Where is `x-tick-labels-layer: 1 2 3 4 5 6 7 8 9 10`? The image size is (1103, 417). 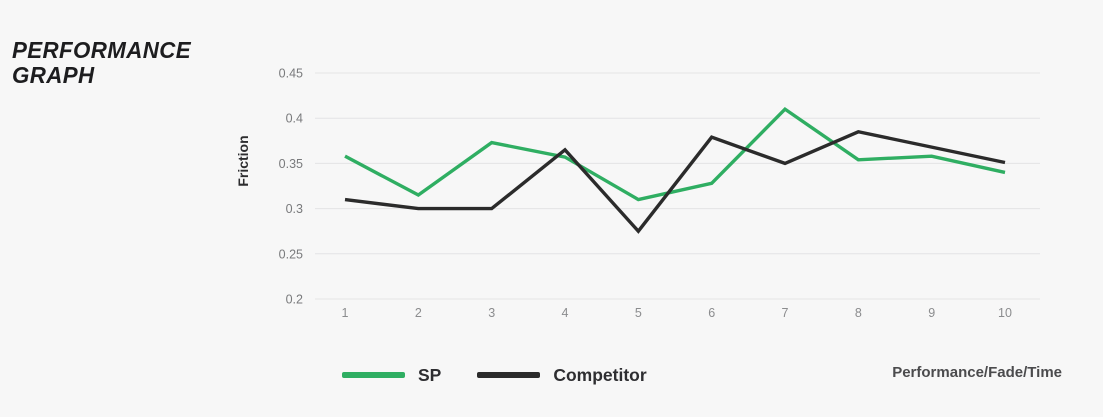 x-tick-labels-layer: 1 2 3 4 5 6 7 8 9 10 is located at coordinates (677, 313).